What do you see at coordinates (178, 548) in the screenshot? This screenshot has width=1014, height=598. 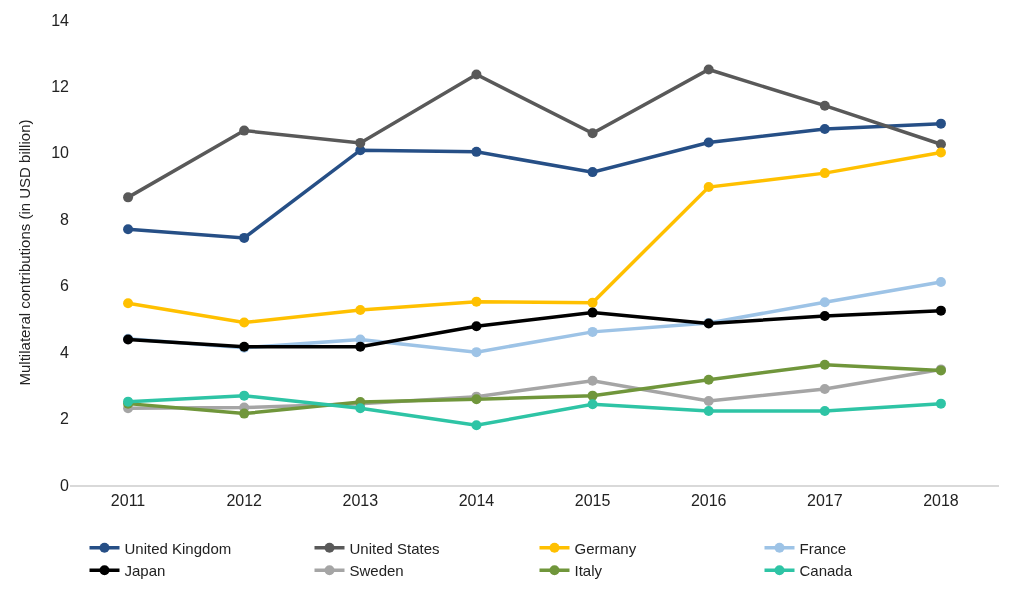 I see `legend-label: United Kingdom` at bounding box center [178, 548].